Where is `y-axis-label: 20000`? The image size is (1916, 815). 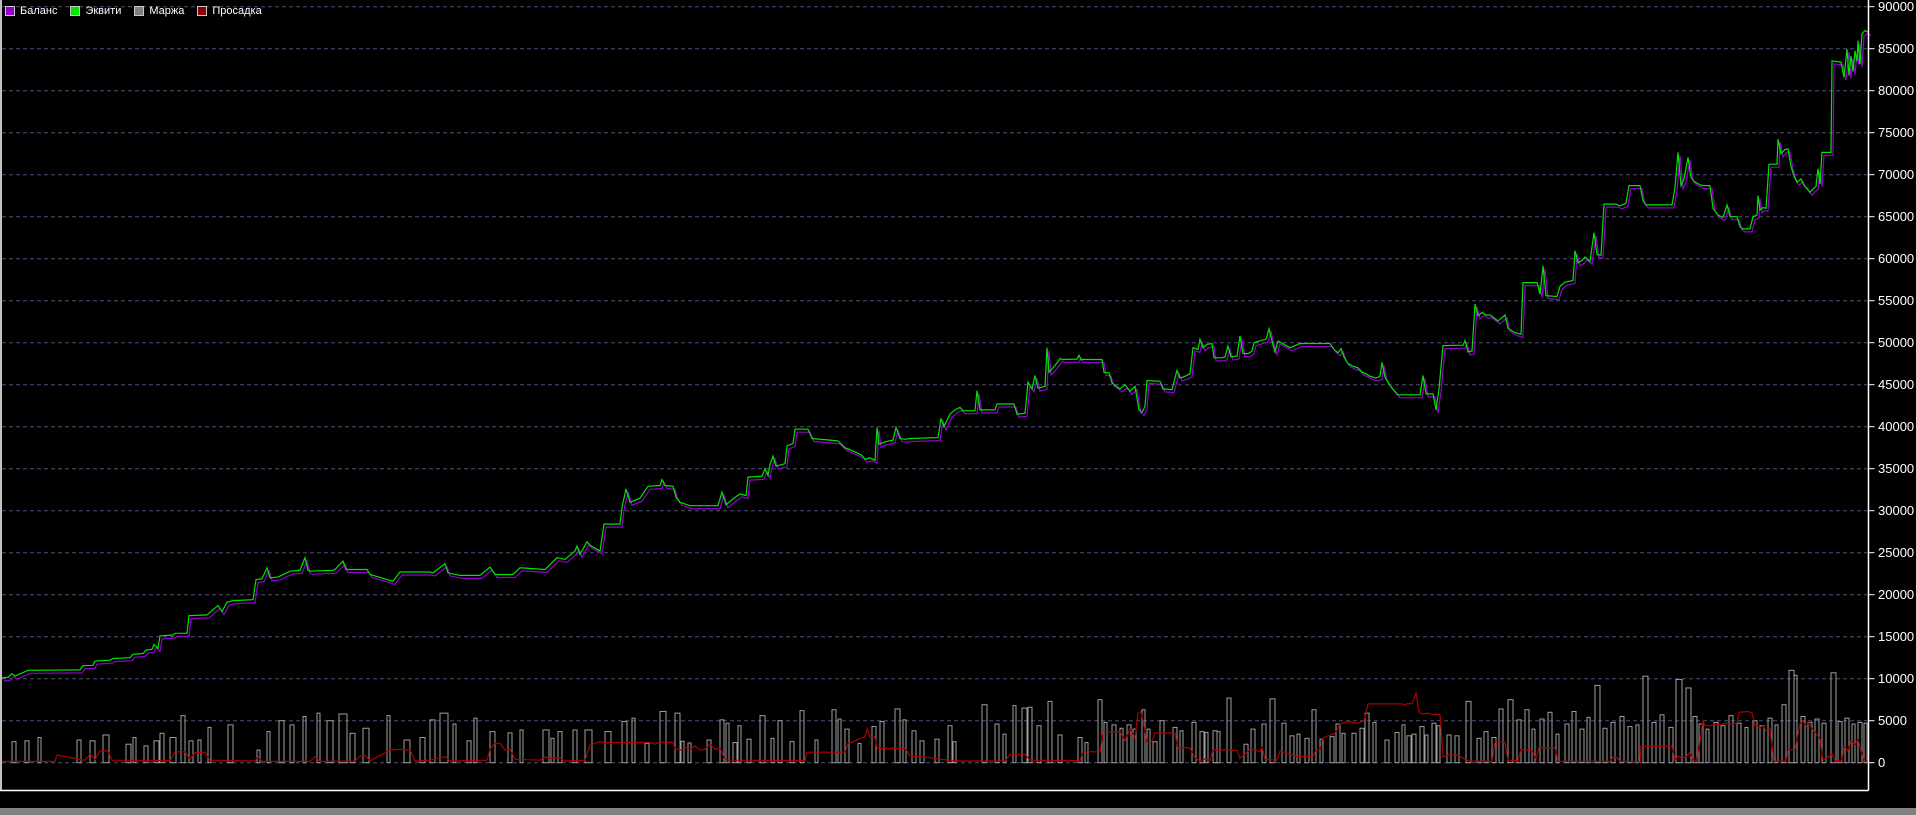 y-axis-label: 20000 is located at coordinates (1896, 594).